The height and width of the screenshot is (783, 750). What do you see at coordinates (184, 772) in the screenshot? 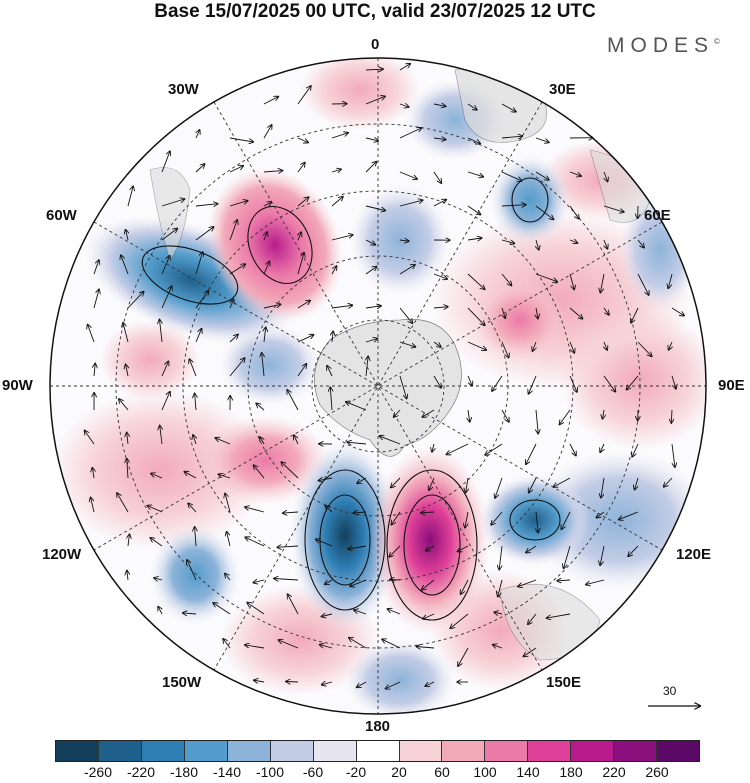
I see `colorbar-tick-label: -180` at bounding box center [184, 772].